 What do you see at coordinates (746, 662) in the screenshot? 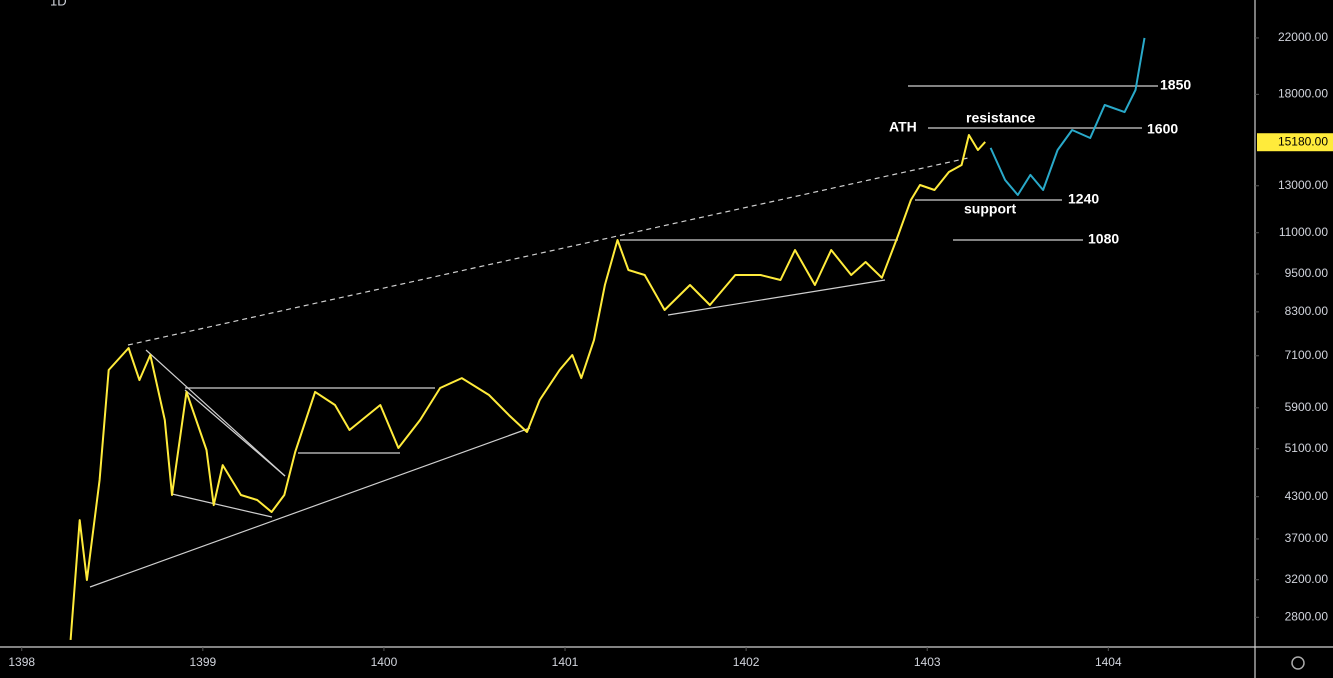
I see `x-tick-label: 1402` at bounding box center [746, 662].